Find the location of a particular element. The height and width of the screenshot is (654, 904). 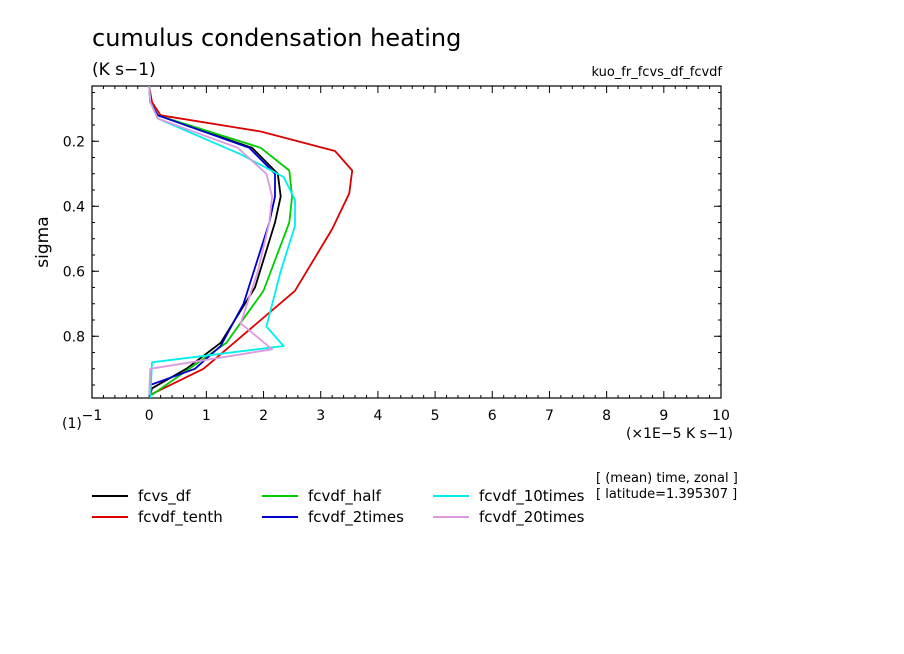

series-line-fcvdf_tenth is located at coordinates (251, 240).